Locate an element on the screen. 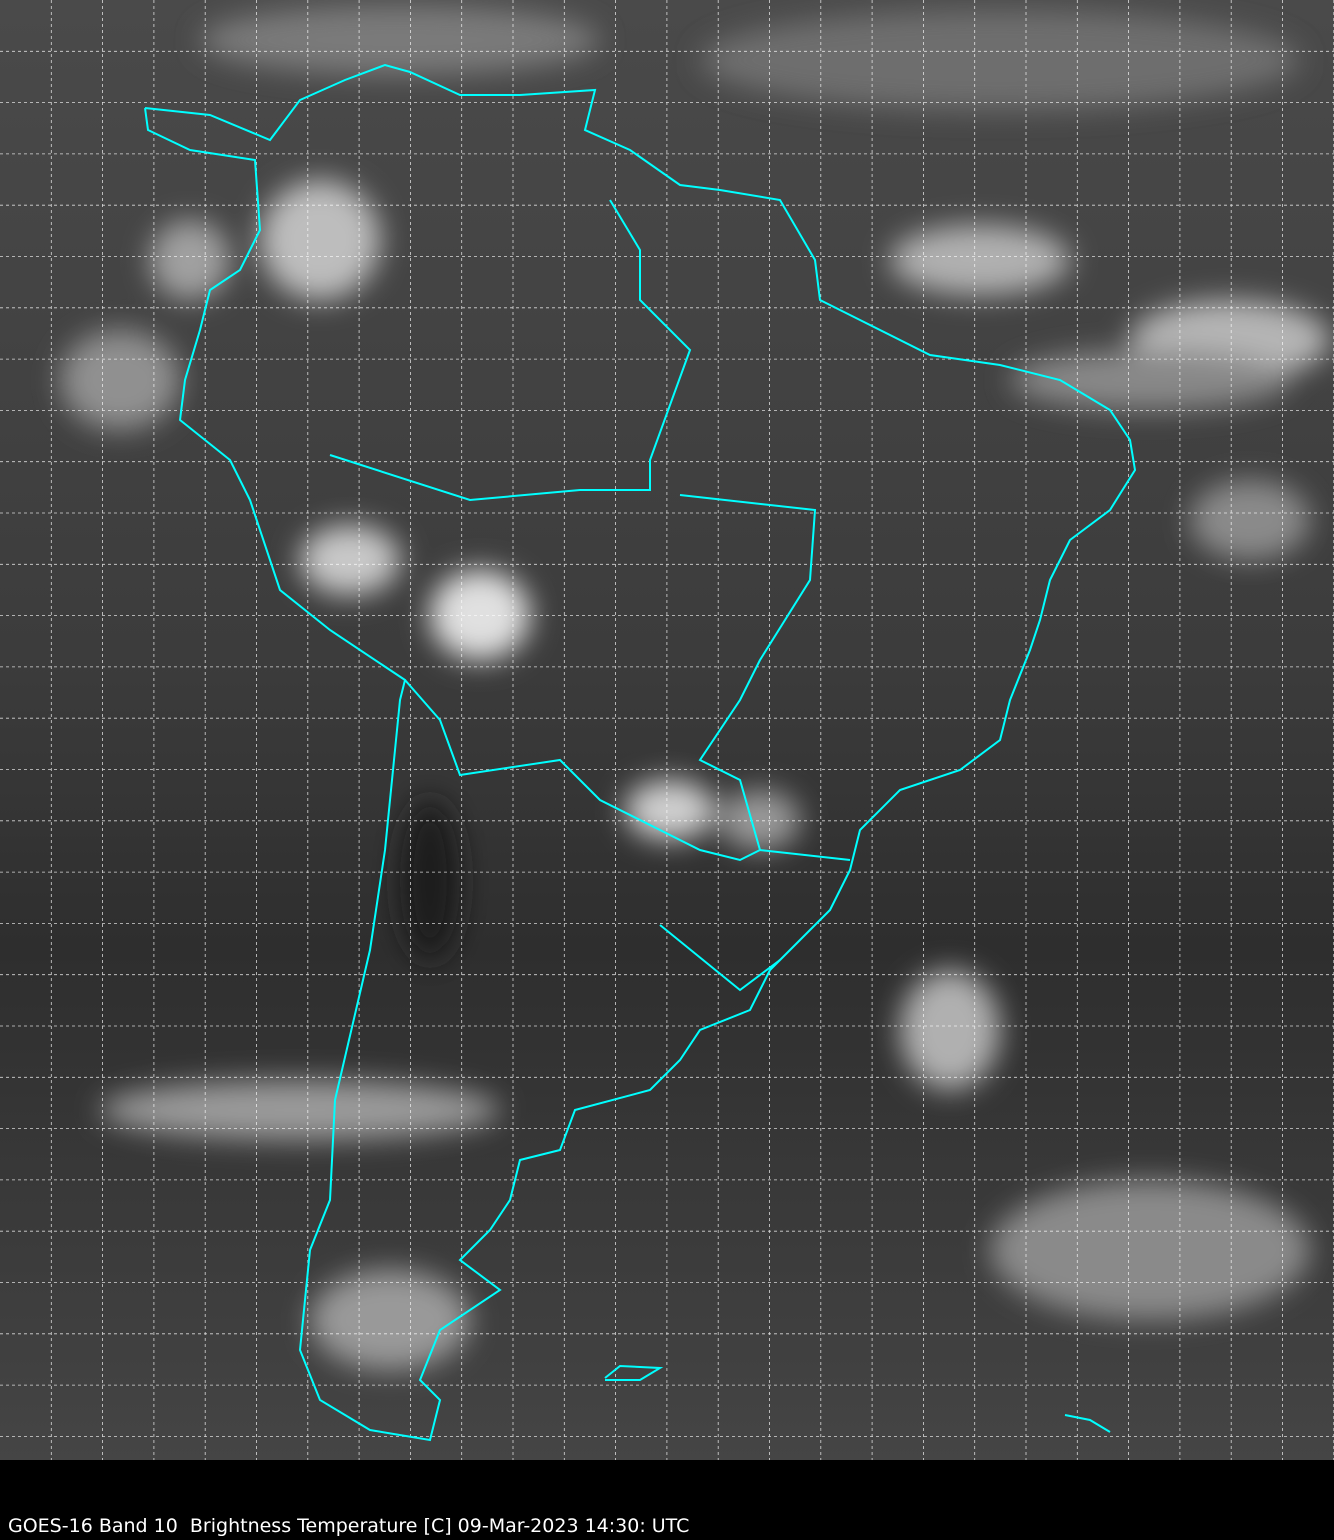  falkland-islands is located at coordinates (634, 1372).